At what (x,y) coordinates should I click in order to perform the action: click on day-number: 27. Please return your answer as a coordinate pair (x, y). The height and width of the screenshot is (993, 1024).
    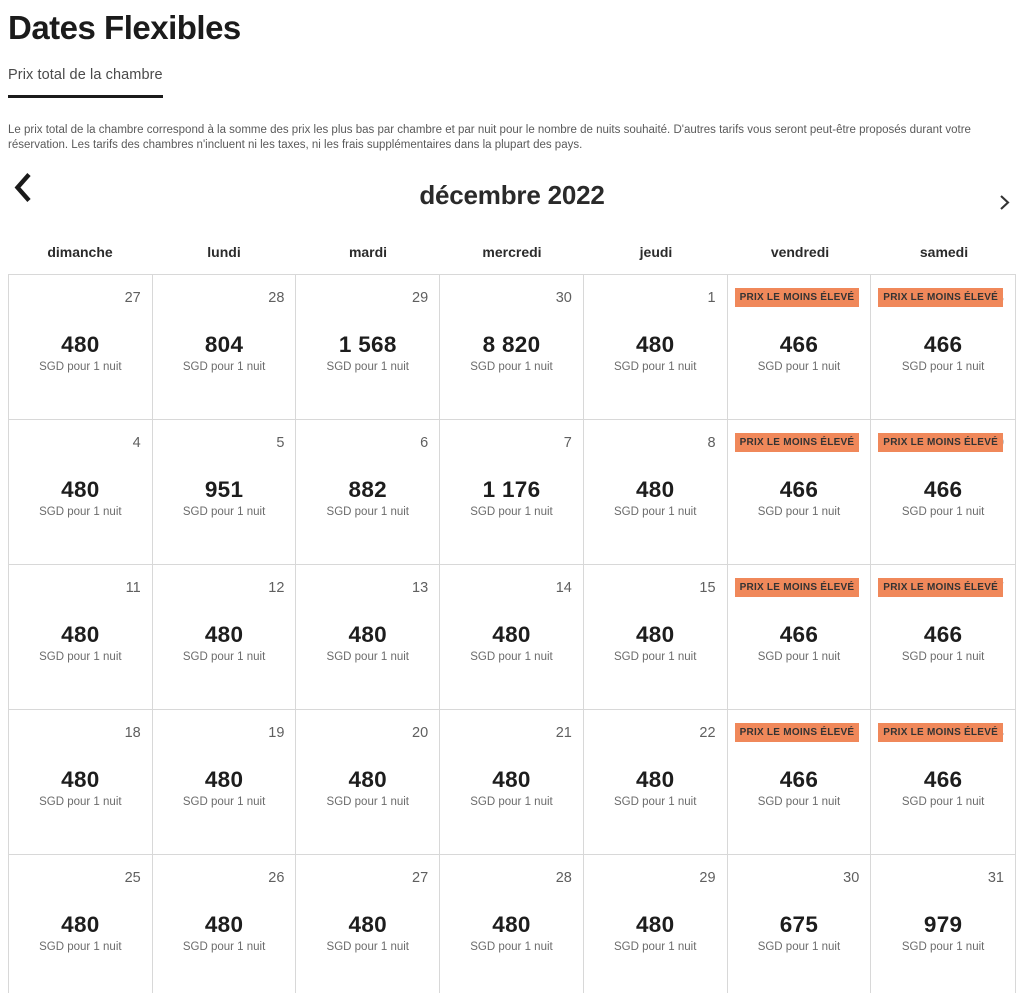
    Looking at the image, I should click on (420, 877).